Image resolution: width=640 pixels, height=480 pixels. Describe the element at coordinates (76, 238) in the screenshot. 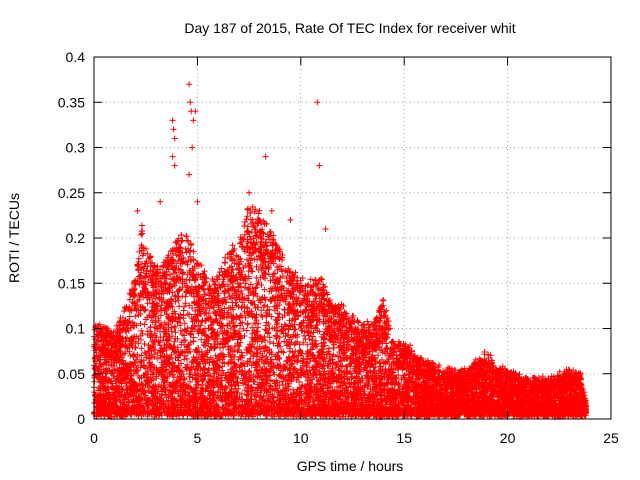

I see `y-tick-label: 0.2` at that location.